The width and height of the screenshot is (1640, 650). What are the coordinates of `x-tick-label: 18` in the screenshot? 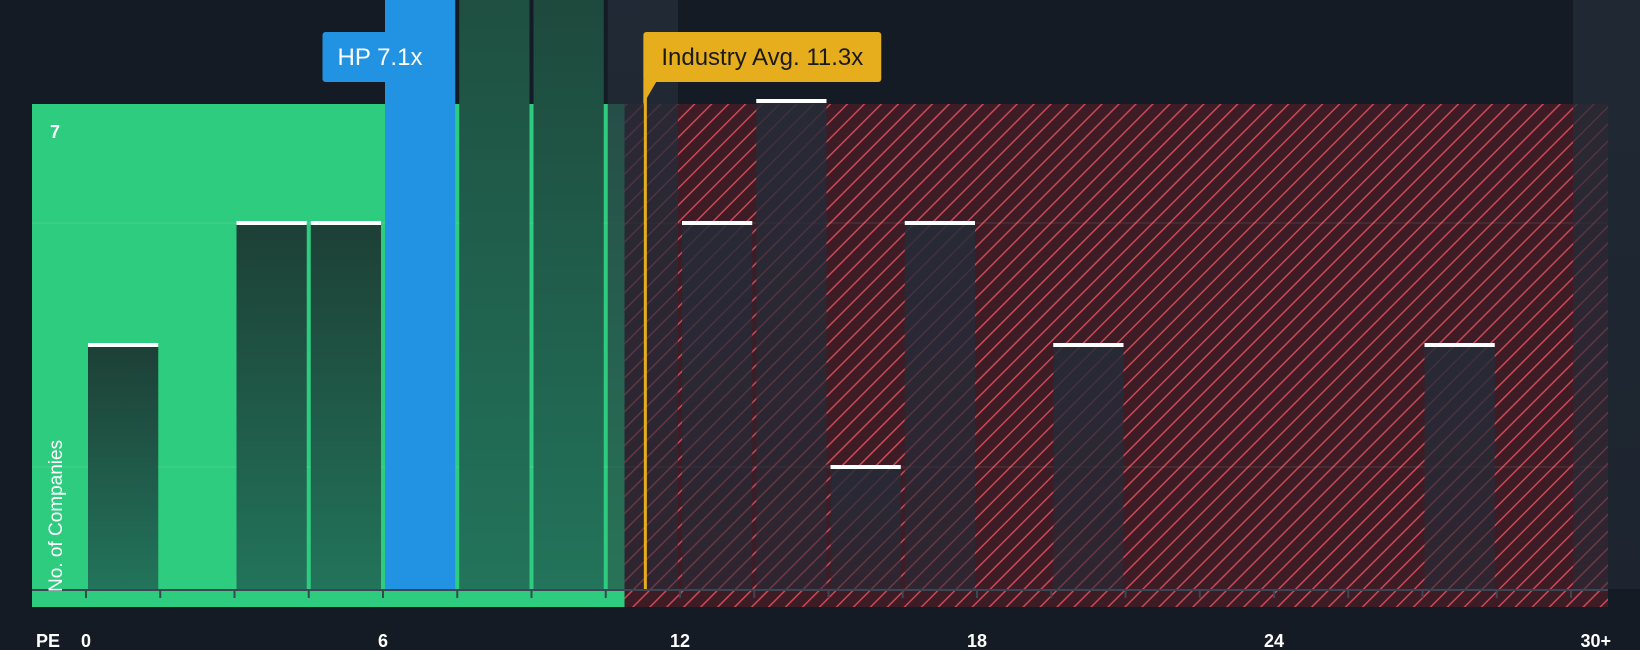 It's located at (977, 640).